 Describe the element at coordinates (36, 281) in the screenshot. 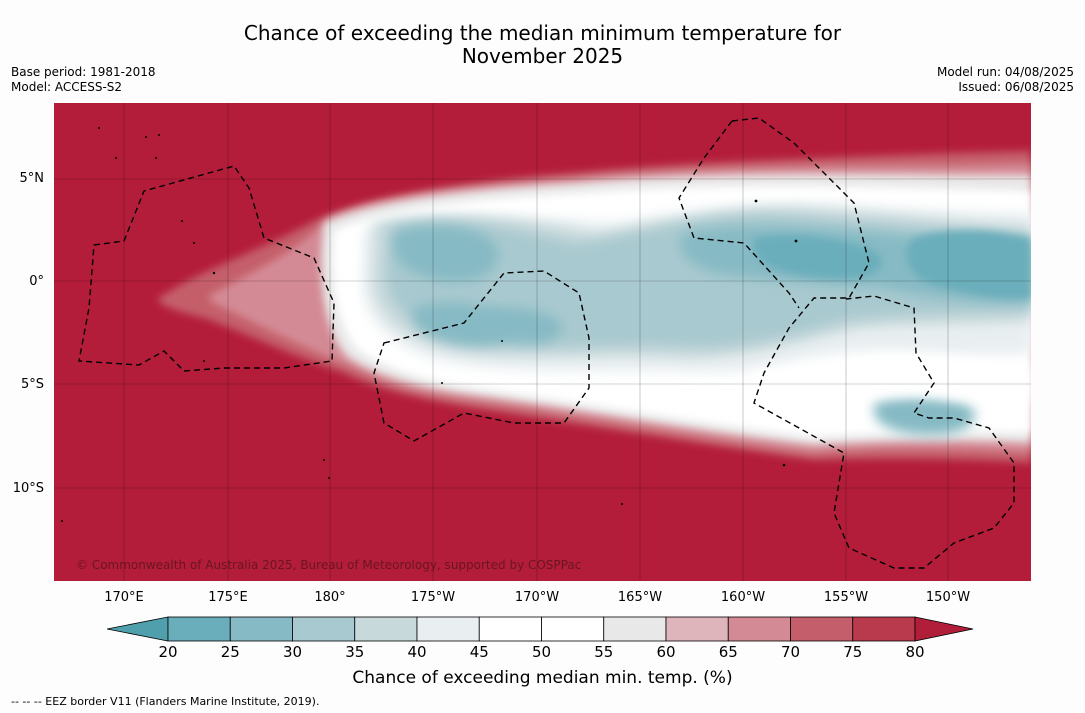

I see `lat-label-eq: 0°` at that location.